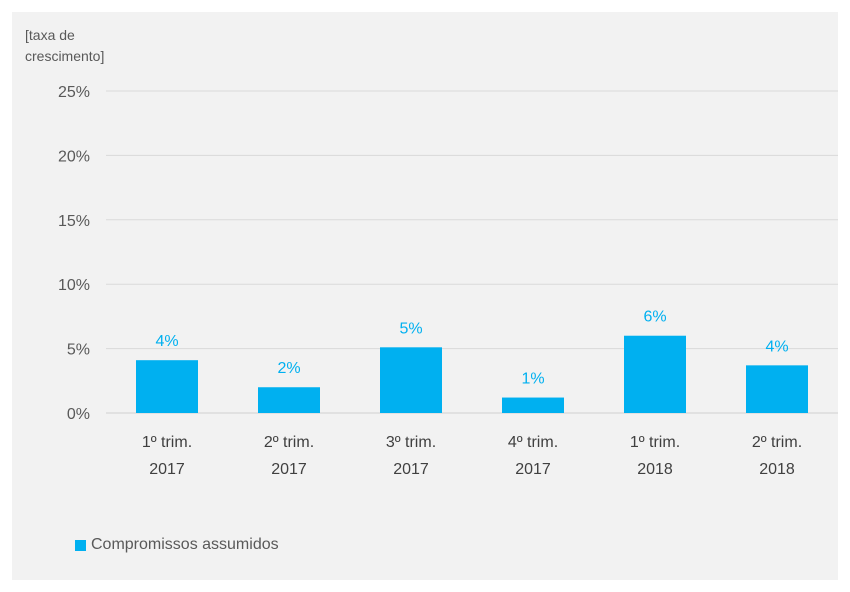 Image resolution: width=850 pixels, height=592 pixels. I want to click on y-axis-label-line-1: [taxa de, so click(50, 35).